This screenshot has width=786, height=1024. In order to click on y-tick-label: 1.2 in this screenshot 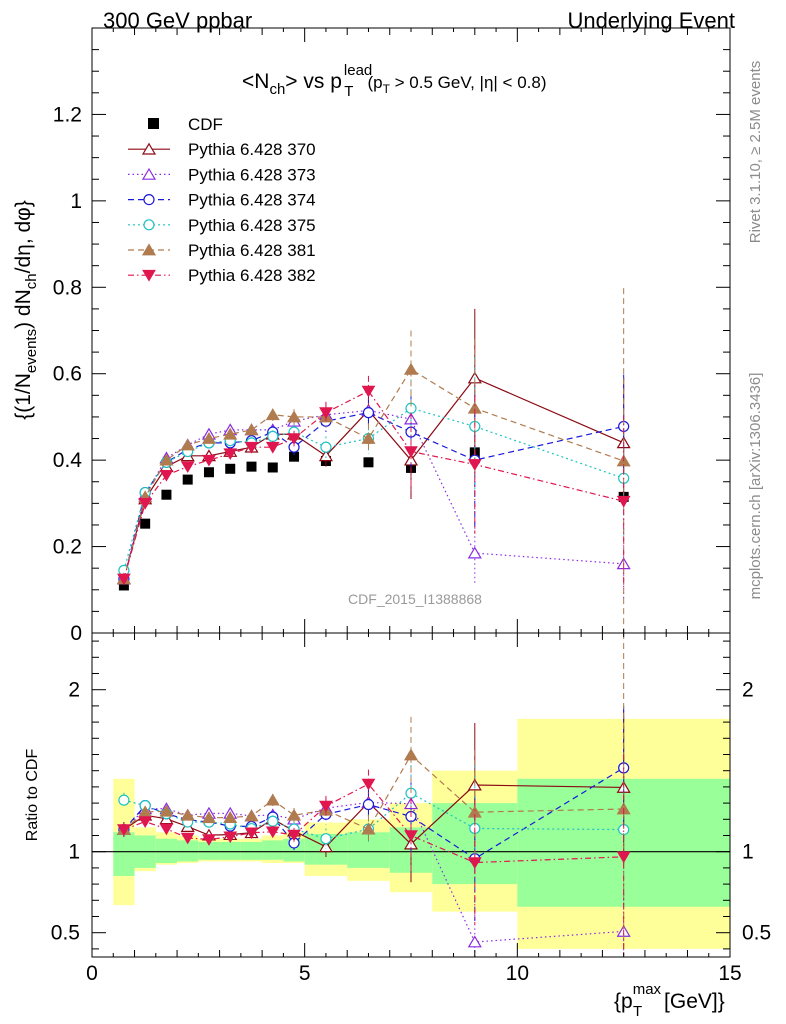, I will do `click(67, 114)`.